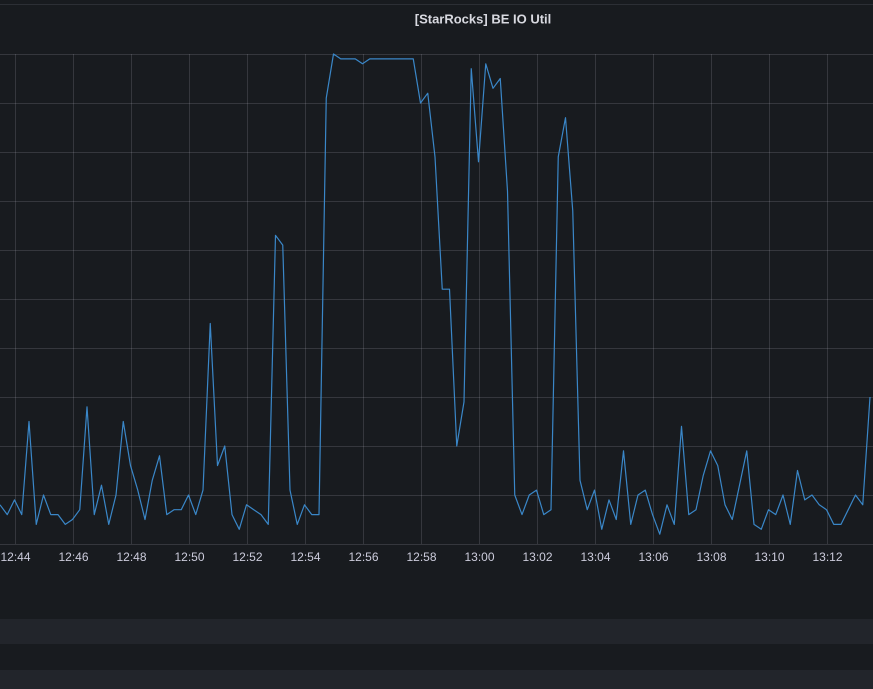  I want to click on x-tick-label: 12:54, so click(305, 557).